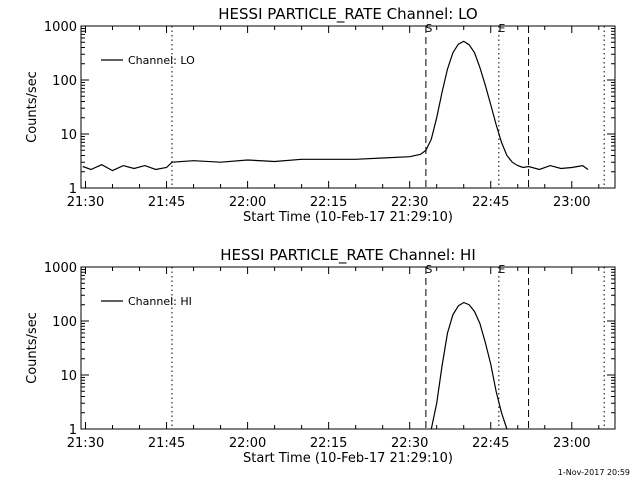  I want to click on chart-title: HESSI PARTICLE_RATE Channel: LO, so click(347, 14).